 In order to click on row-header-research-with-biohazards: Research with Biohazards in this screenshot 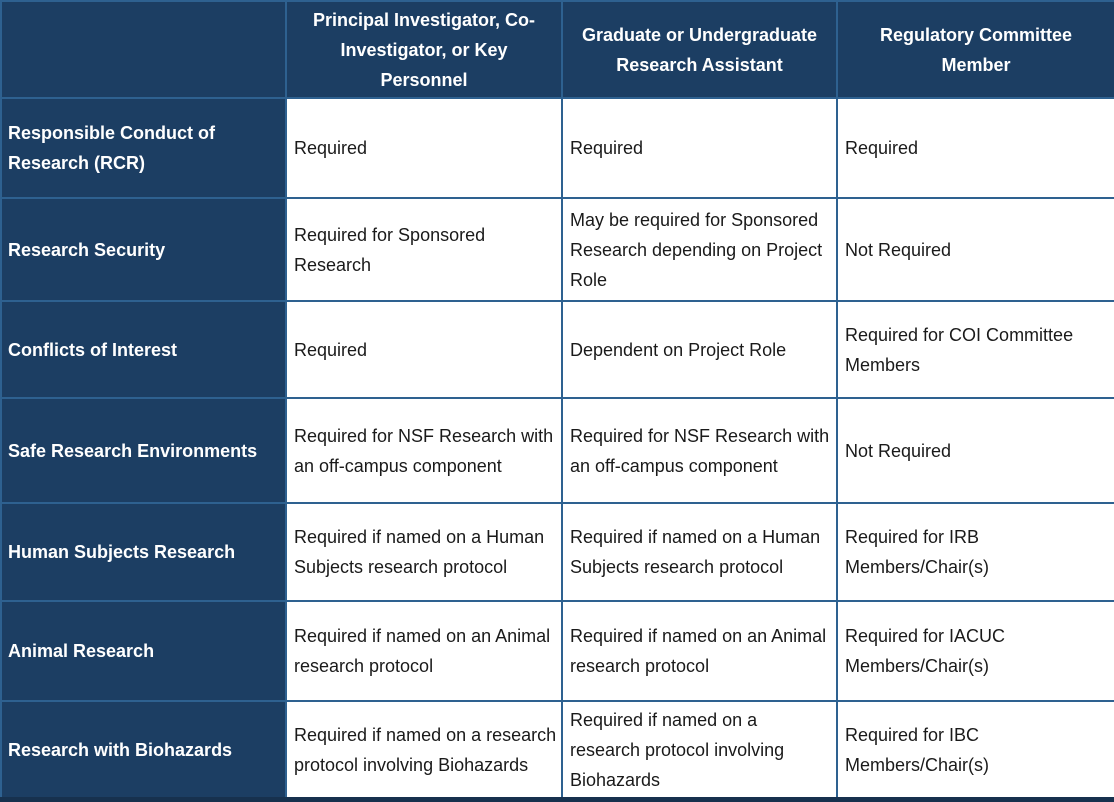, I will do `click(143, 748)`.